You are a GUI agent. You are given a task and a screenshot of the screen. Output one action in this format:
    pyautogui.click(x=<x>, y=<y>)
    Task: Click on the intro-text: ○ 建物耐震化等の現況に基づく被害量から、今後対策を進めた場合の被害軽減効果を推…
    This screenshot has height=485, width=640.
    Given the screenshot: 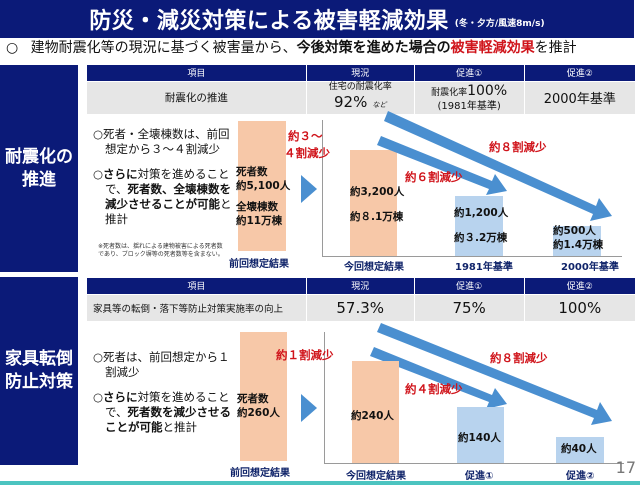 What is the action you would take?
    pyautogui.click(x=291, y=48)
    